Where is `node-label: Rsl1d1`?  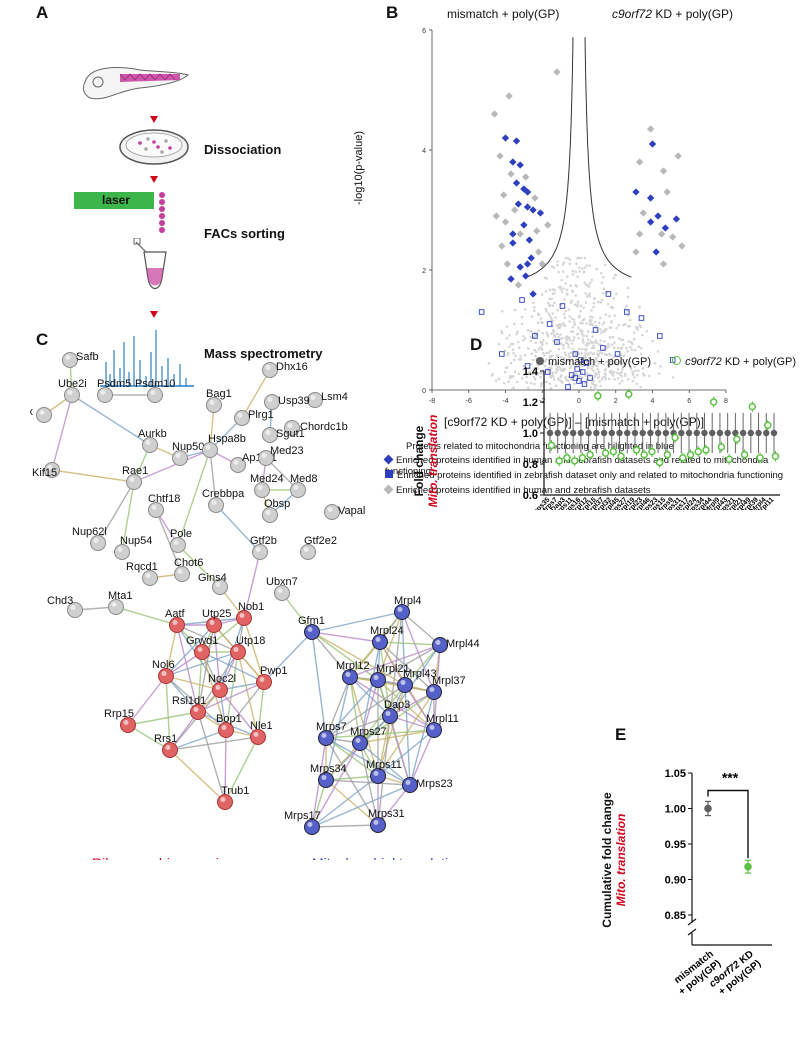 node-label: Rsl1d1 is located at coordinates (189, 701).